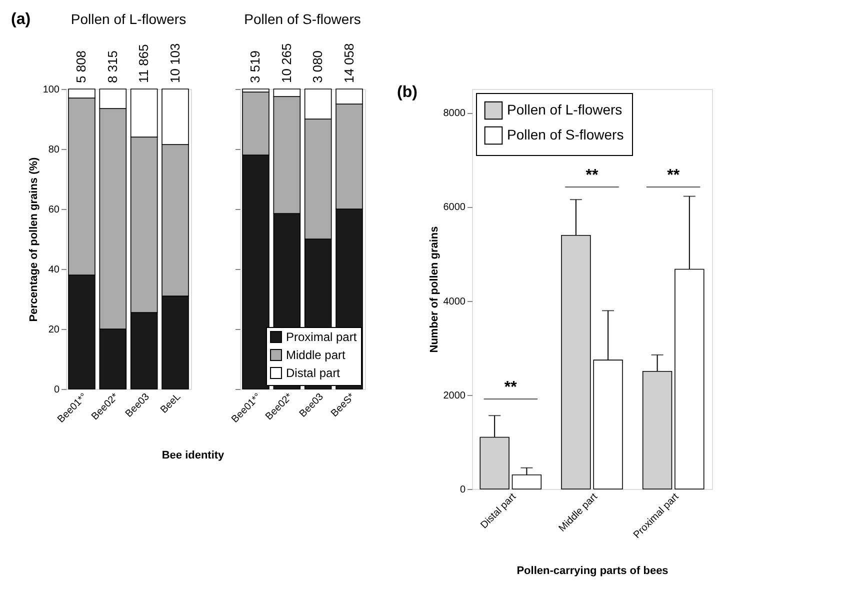 Image resolution: width=842 pixels, height=616 pixels. What do you see at coordinates (34, 239) in the screenshot?
I see `y-axis-title: Percentage of pollen grains (%)` at bounding box center [34, 239].